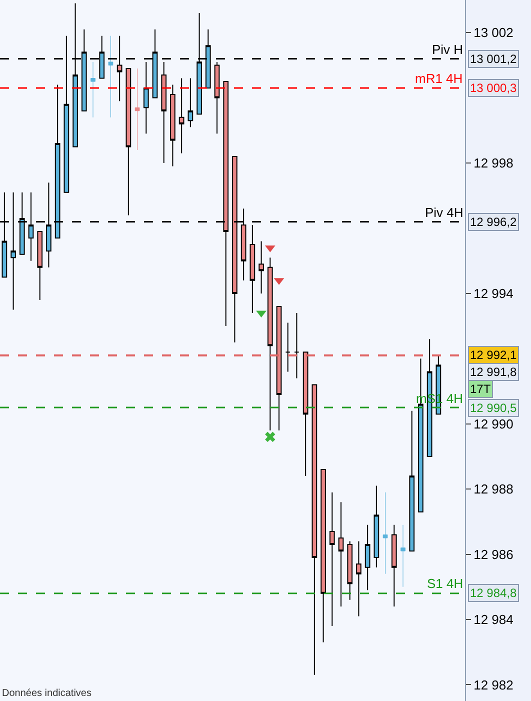  I want to click on text: 13 000,3, so click(494, 88).